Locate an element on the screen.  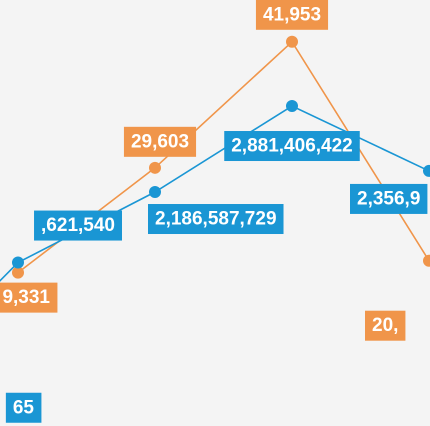
data-label: 2,186,587,729 is located at coordinates (216, 219).